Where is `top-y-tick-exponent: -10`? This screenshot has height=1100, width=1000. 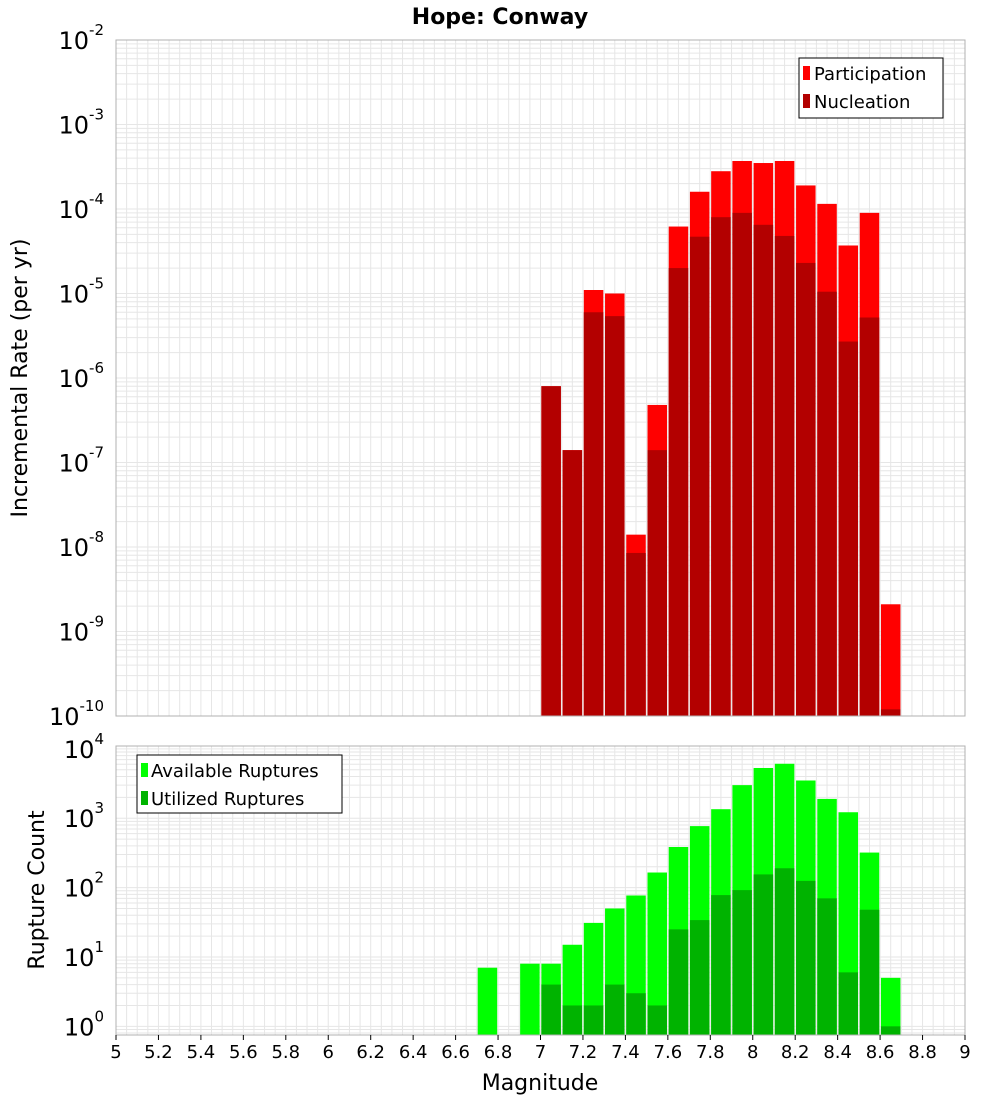 top-y-tick-exponent: -10 is located at coordinates (92, 706).